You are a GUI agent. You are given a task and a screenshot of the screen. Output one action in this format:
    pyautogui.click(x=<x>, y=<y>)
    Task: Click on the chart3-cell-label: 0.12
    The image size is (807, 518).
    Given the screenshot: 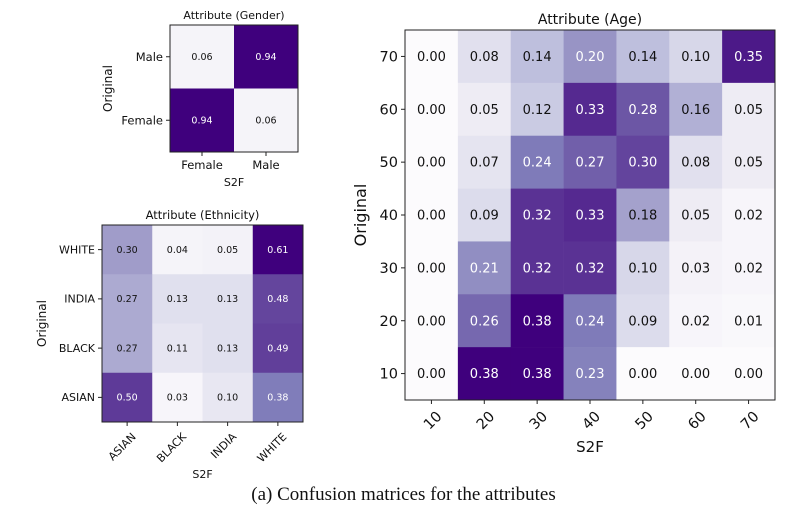 What is the action you would take?
    pyautogui.click(x=537, y=110)
    